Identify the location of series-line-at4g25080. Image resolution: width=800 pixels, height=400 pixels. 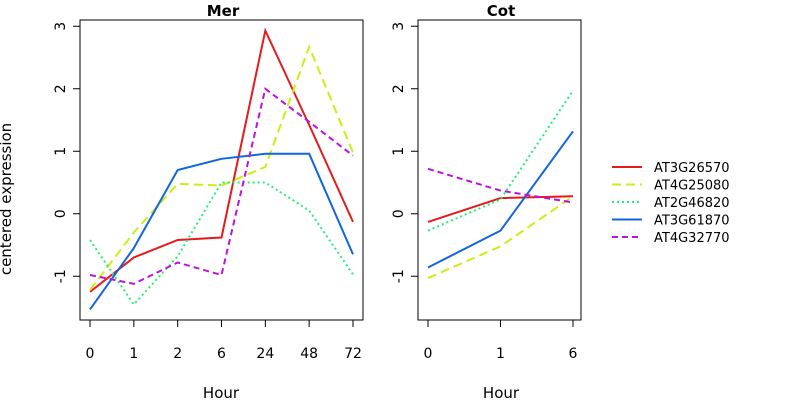
(500, 237).